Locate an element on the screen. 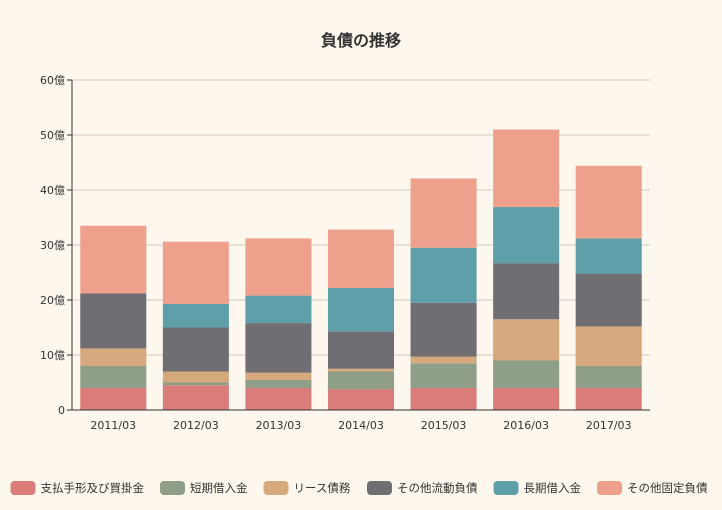 This screenshot has width=722, height=510. x-tick-label: 2014/03 is located at coordinates (361, 425).